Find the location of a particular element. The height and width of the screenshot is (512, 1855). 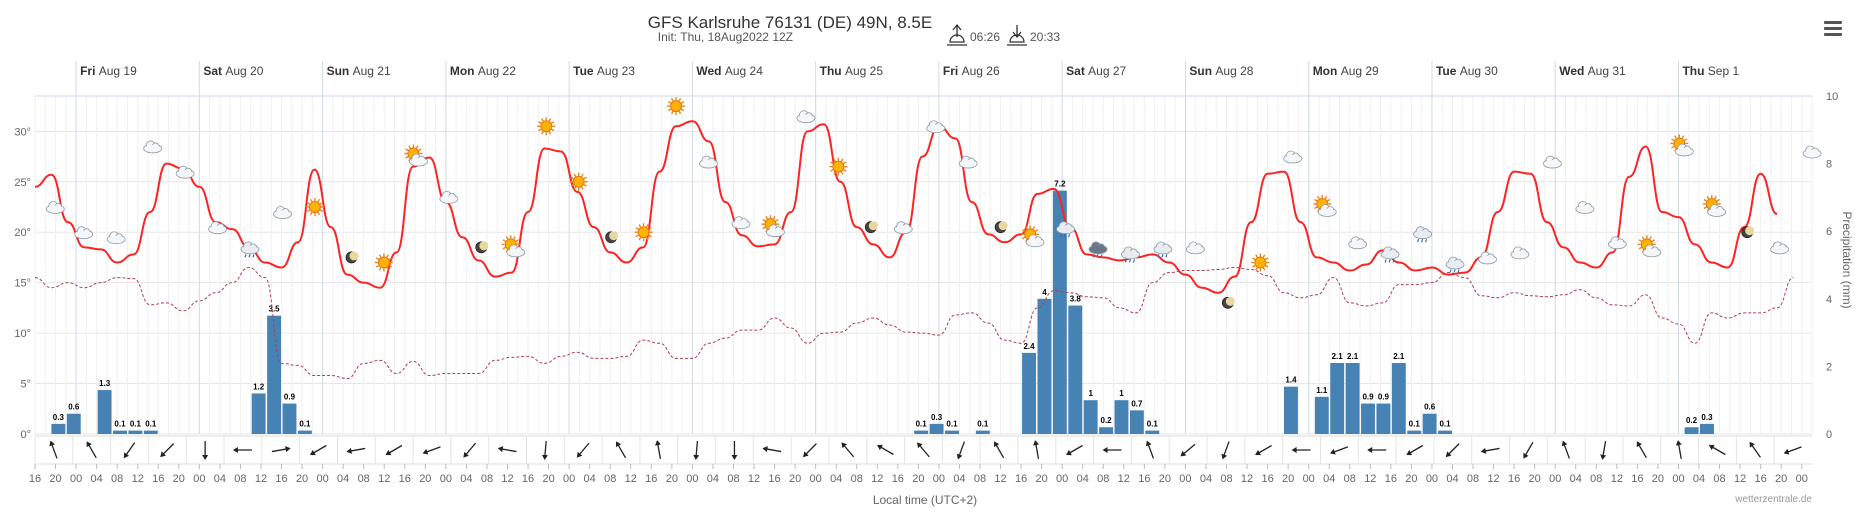

hamburger-menu-icon is located at coordinates (1833, 29).